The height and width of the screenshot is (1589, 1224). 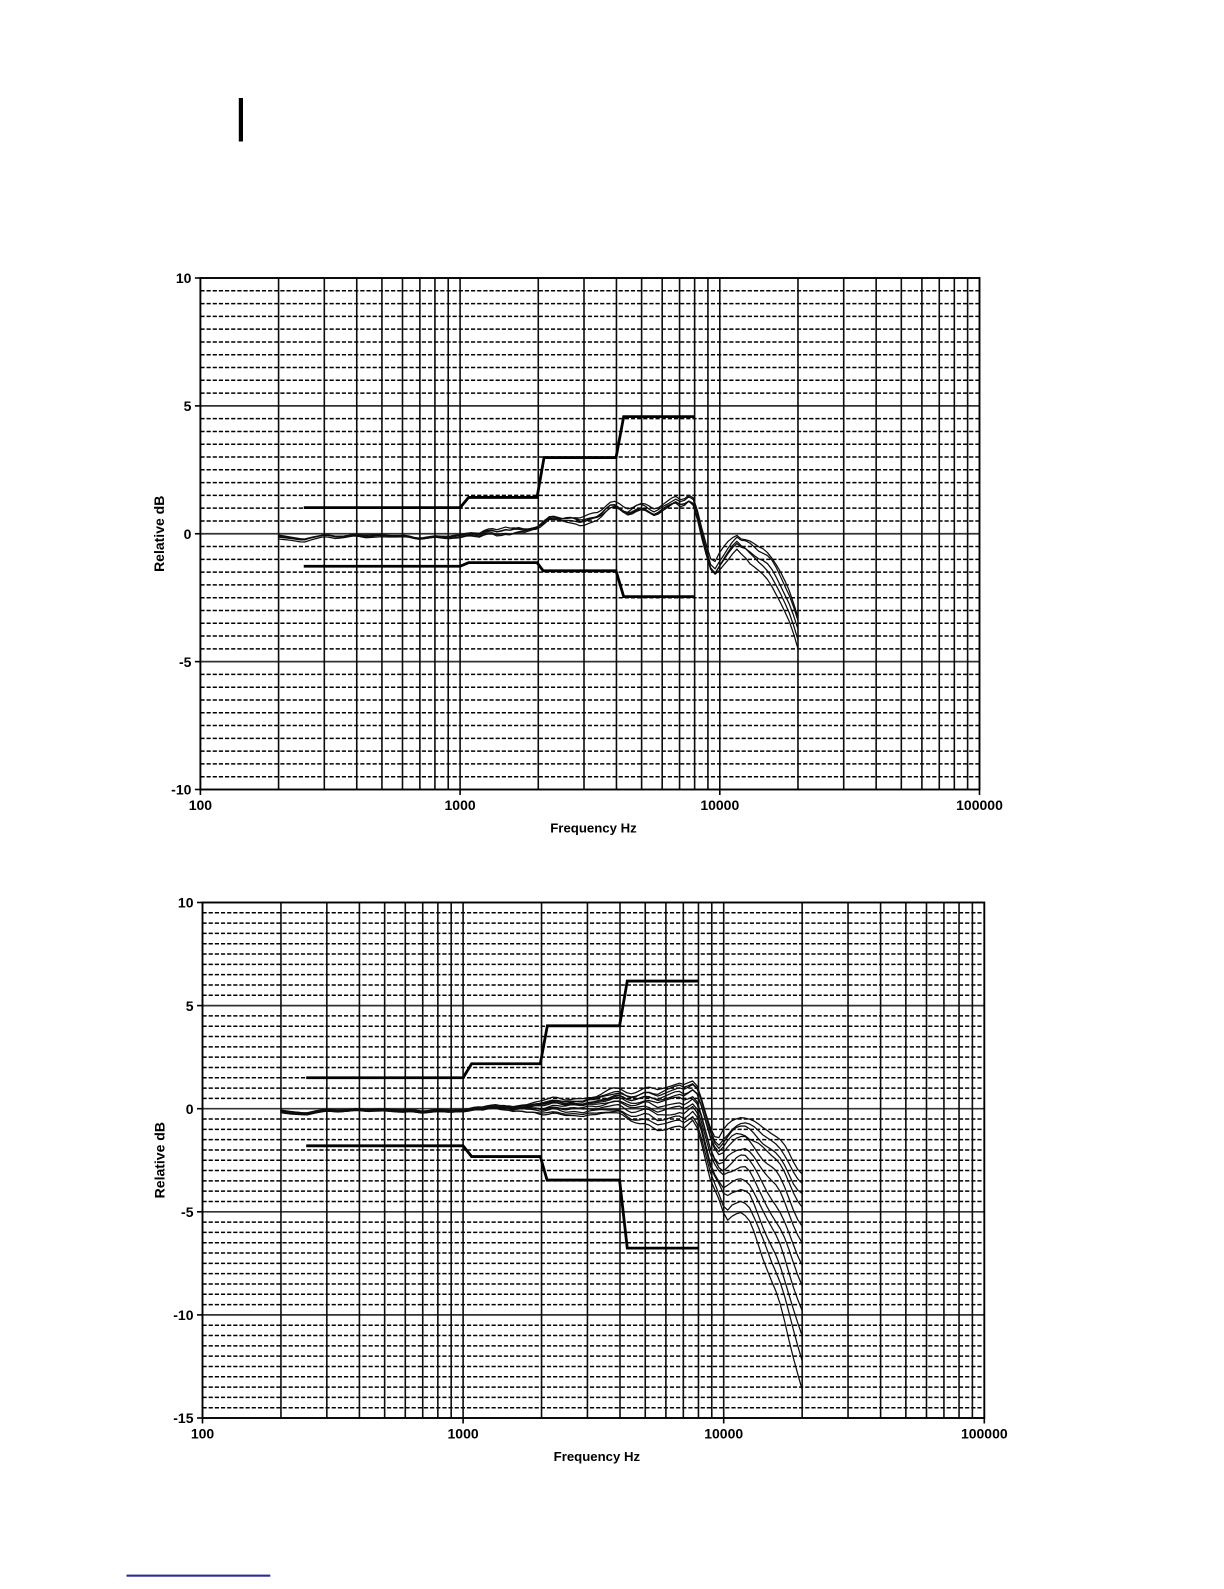 What do you see at coordinates (183, 1418) in the screenshot?
I see `svg-text: -15` at bounding box center [183, 1418].